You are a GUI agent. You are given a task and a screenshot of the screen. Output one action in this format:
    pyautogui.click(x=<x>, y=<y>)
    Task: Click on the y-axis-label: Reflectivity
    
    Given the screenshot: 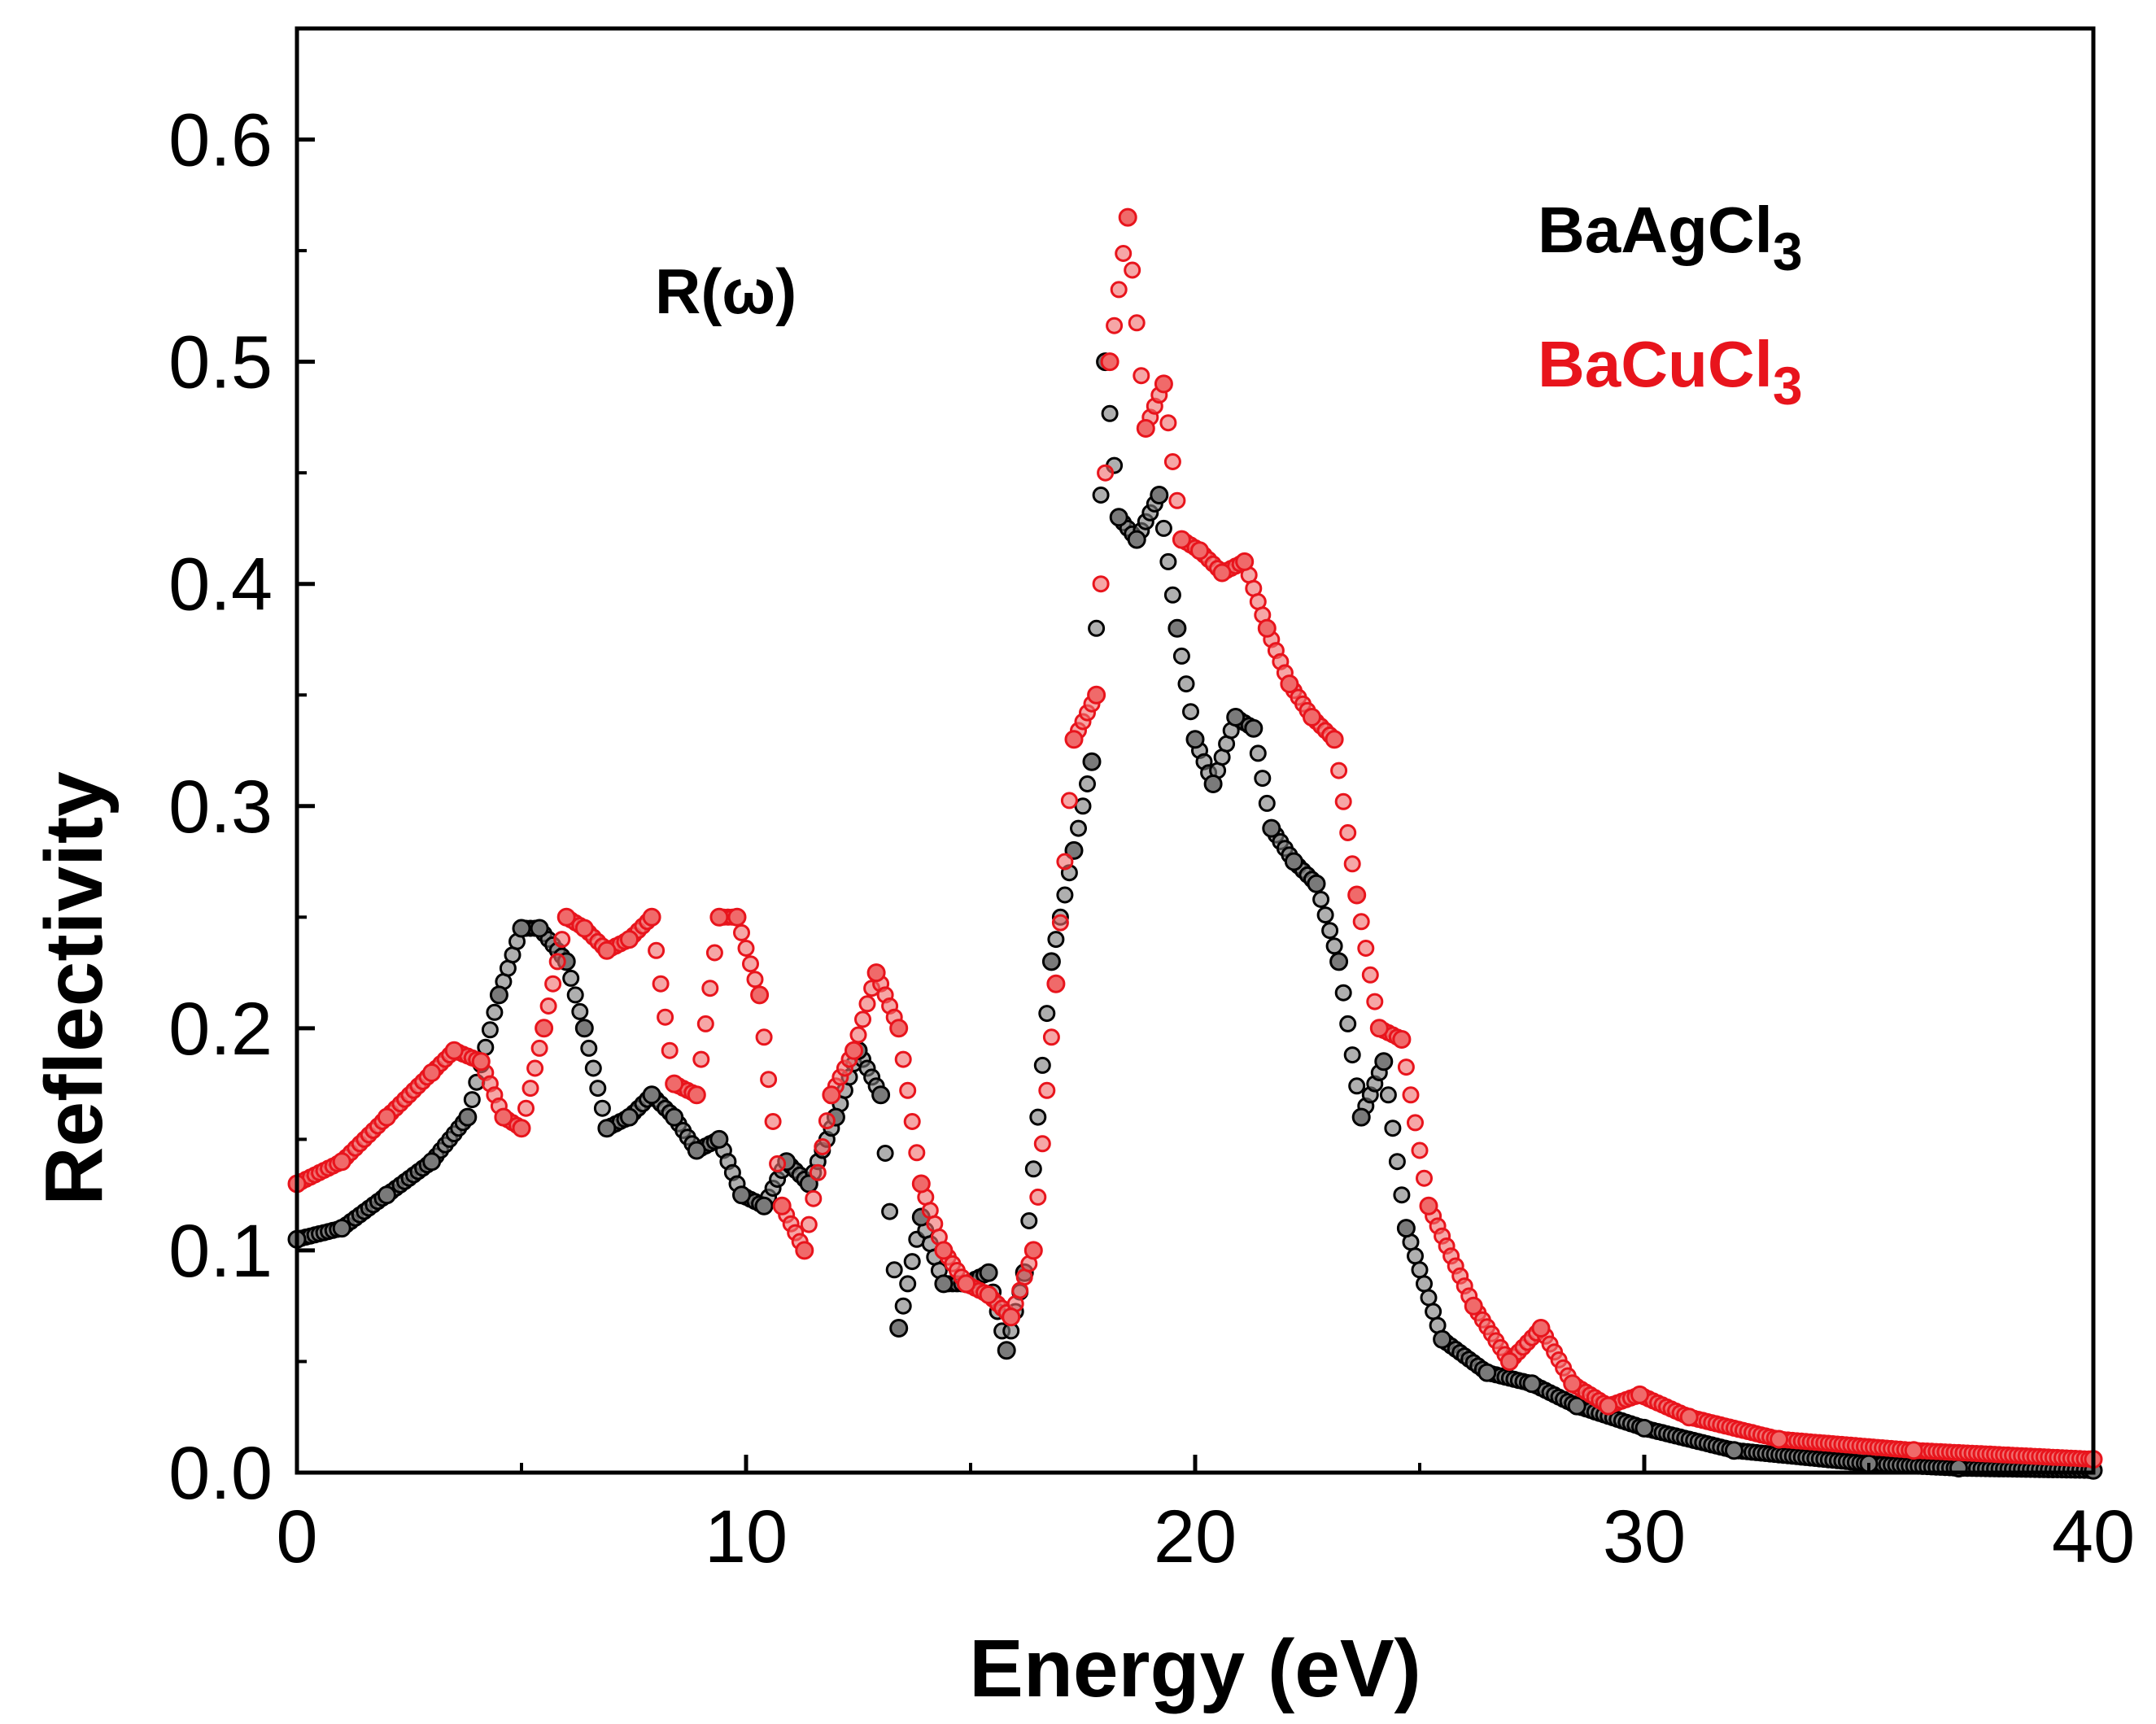 What is the action you would take?
    pyautogui.click(x=74, y=988)
    